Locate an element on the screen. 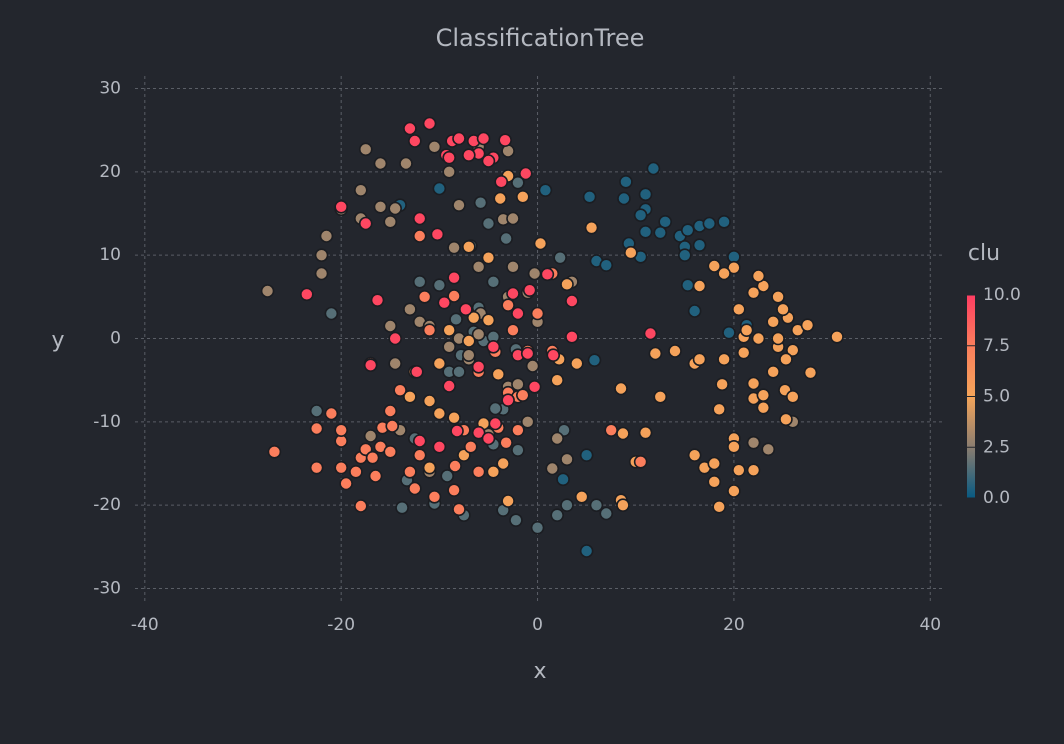 The width and height of the screenshot is (1064, 744). y-axis-title: y is located at coordinates (57, 340).